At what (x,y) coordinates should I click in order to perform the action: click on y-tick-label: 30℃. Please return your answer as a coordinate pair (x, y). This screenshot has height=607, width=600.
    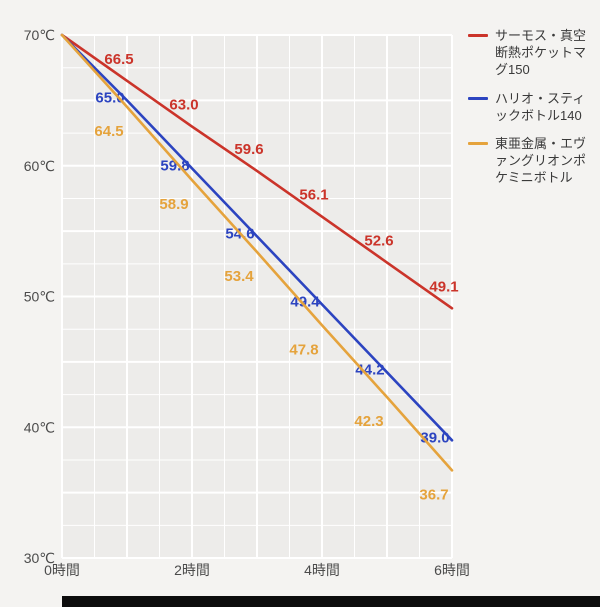
    Looking at the image, I should click on (39, 558).